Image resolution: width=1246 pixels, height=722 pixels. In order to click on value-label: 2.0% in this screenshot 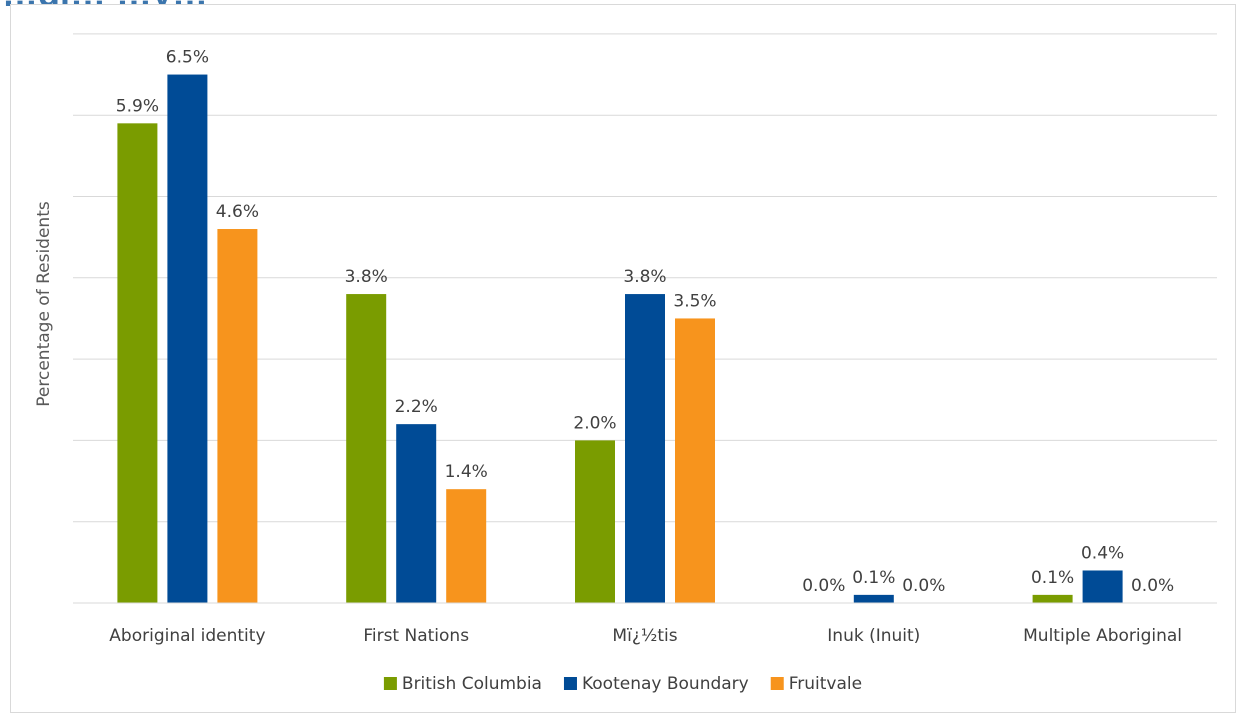, I will do `click(594, 423)`.